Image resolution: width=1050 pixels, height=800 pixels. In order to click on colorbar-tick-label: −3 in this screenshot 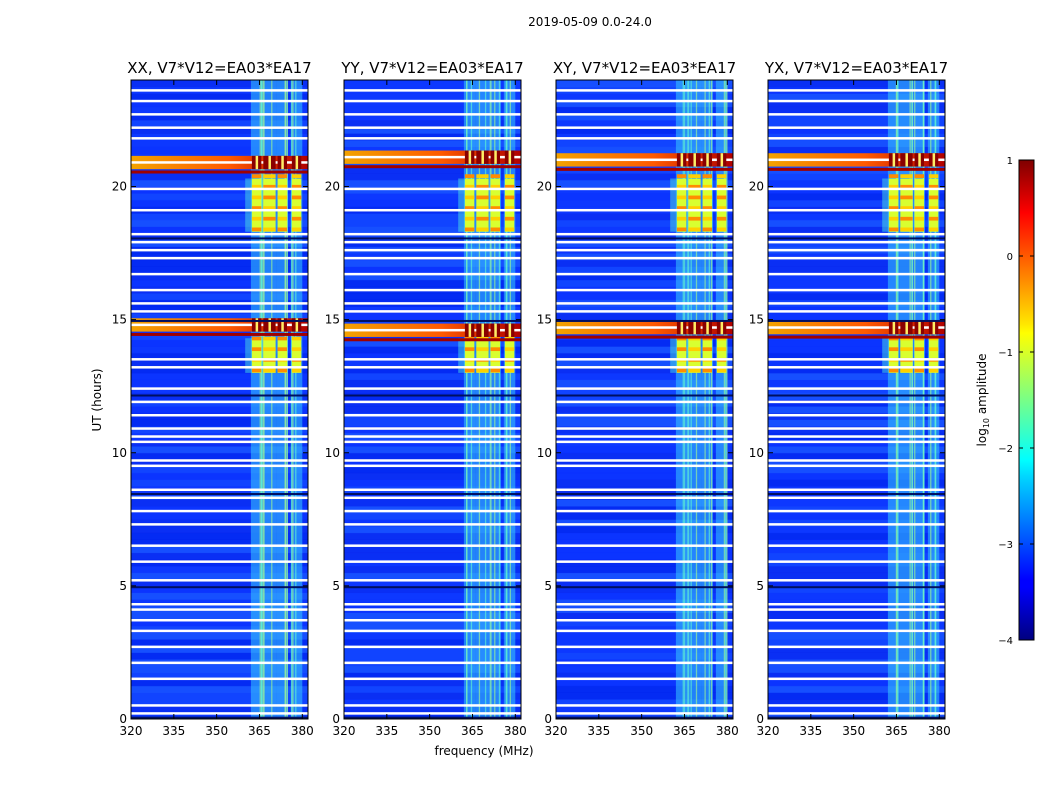, I will do `click(1005, 545)`.